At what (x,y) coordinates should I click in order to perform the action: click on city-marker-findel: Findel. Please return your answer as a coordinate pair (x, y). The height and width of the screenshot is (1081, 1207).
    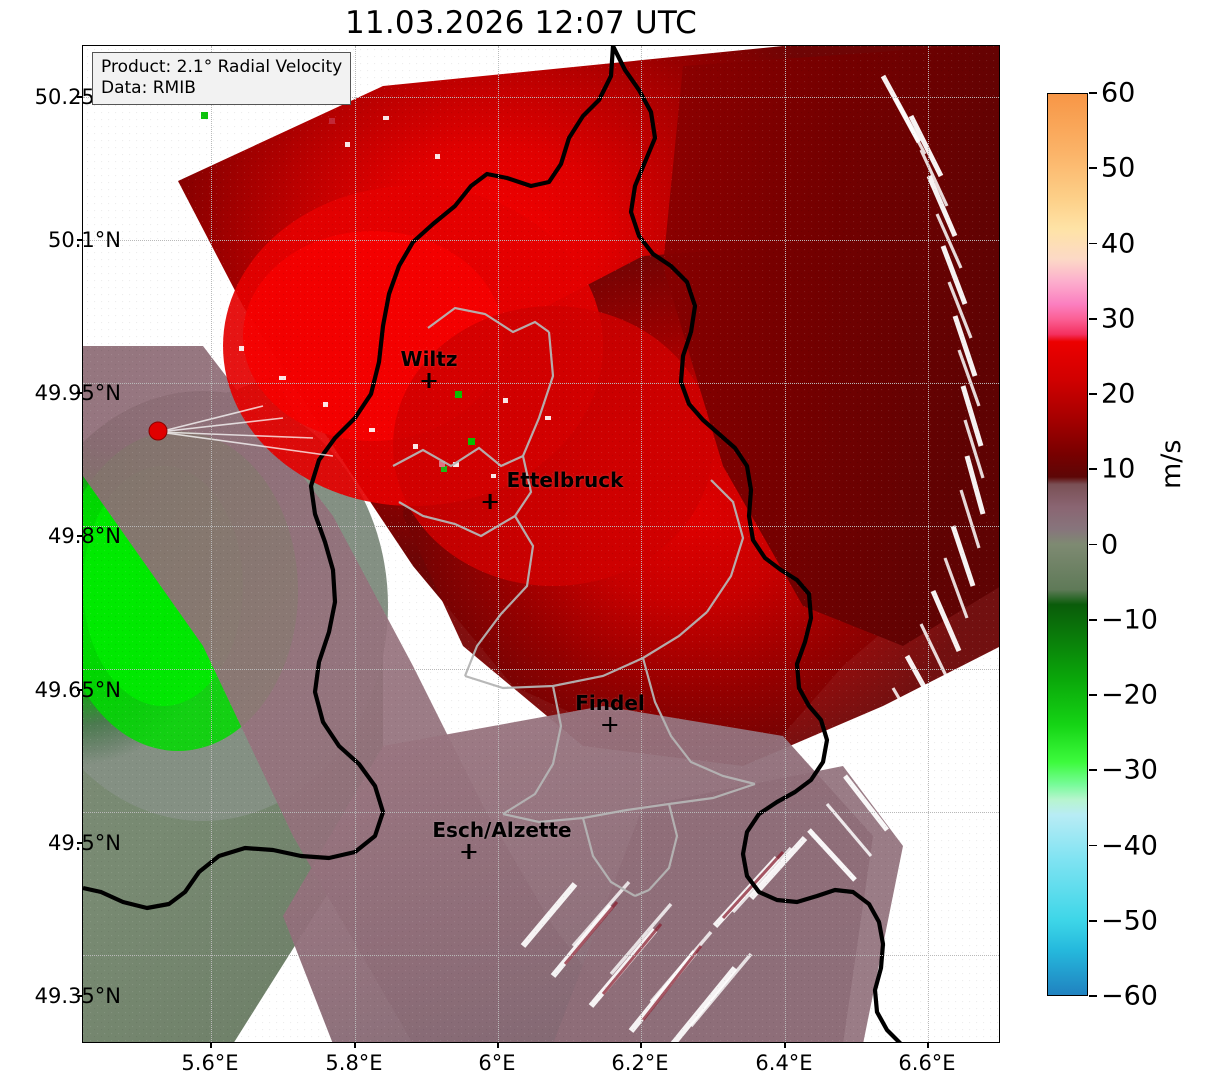
    Looking at the image, I should click on (610, 712).